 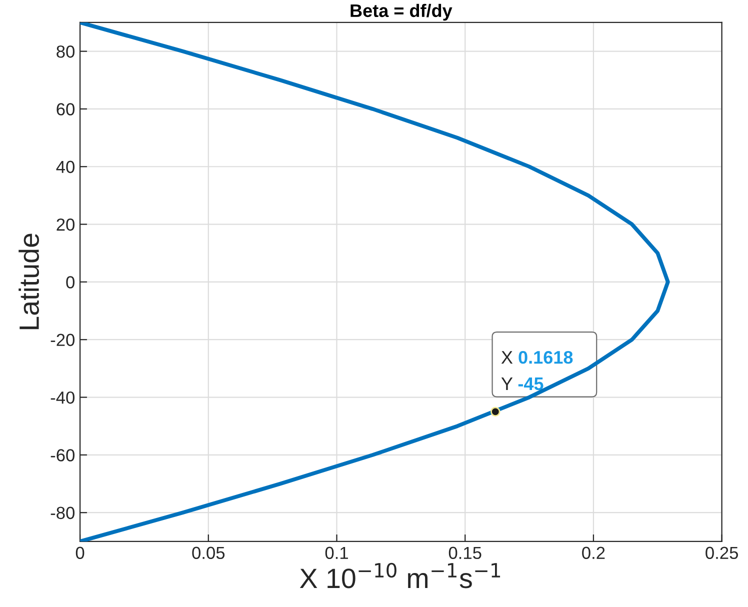 I want to click on y-tick-label: -40, so click(x=62, y=397).